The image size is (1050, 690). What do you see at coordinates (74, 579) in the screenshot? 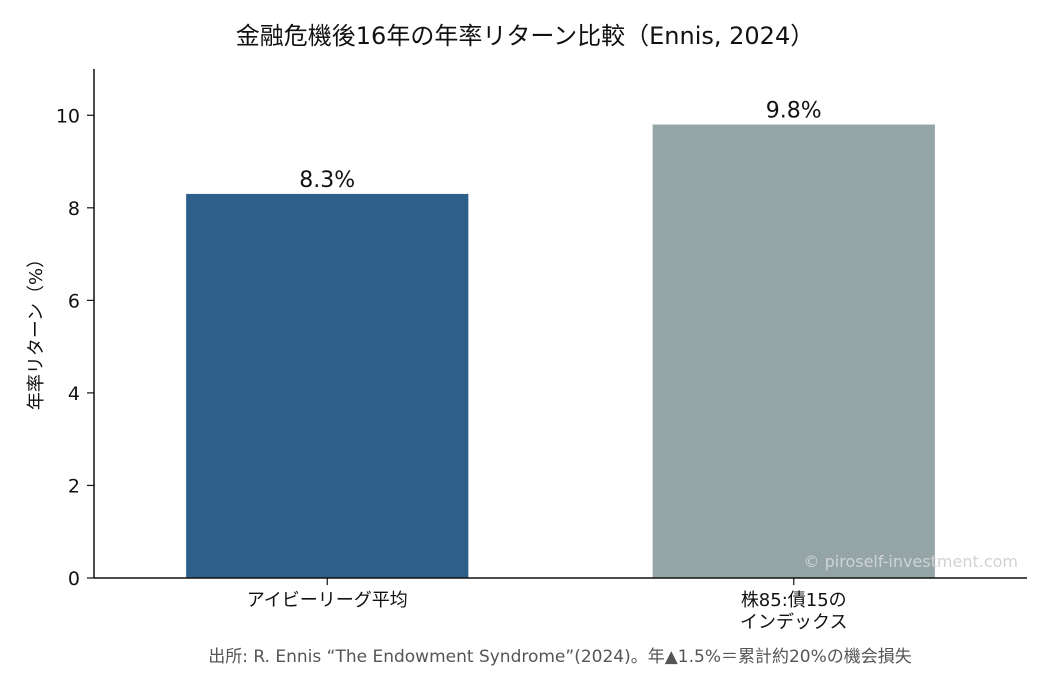
I see `y-tick-label-0: 0` at bounding box center [74, 579].